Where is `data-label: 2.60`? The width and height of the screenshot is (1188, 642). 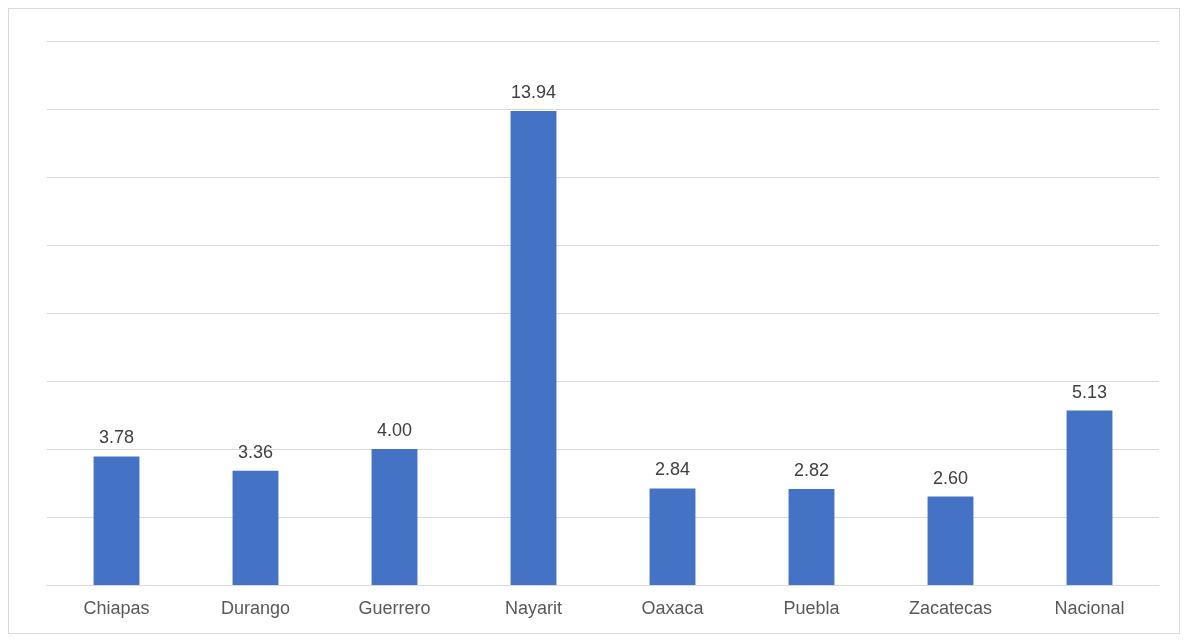
data-label: 2.60 is located at coordinates (950, 477).